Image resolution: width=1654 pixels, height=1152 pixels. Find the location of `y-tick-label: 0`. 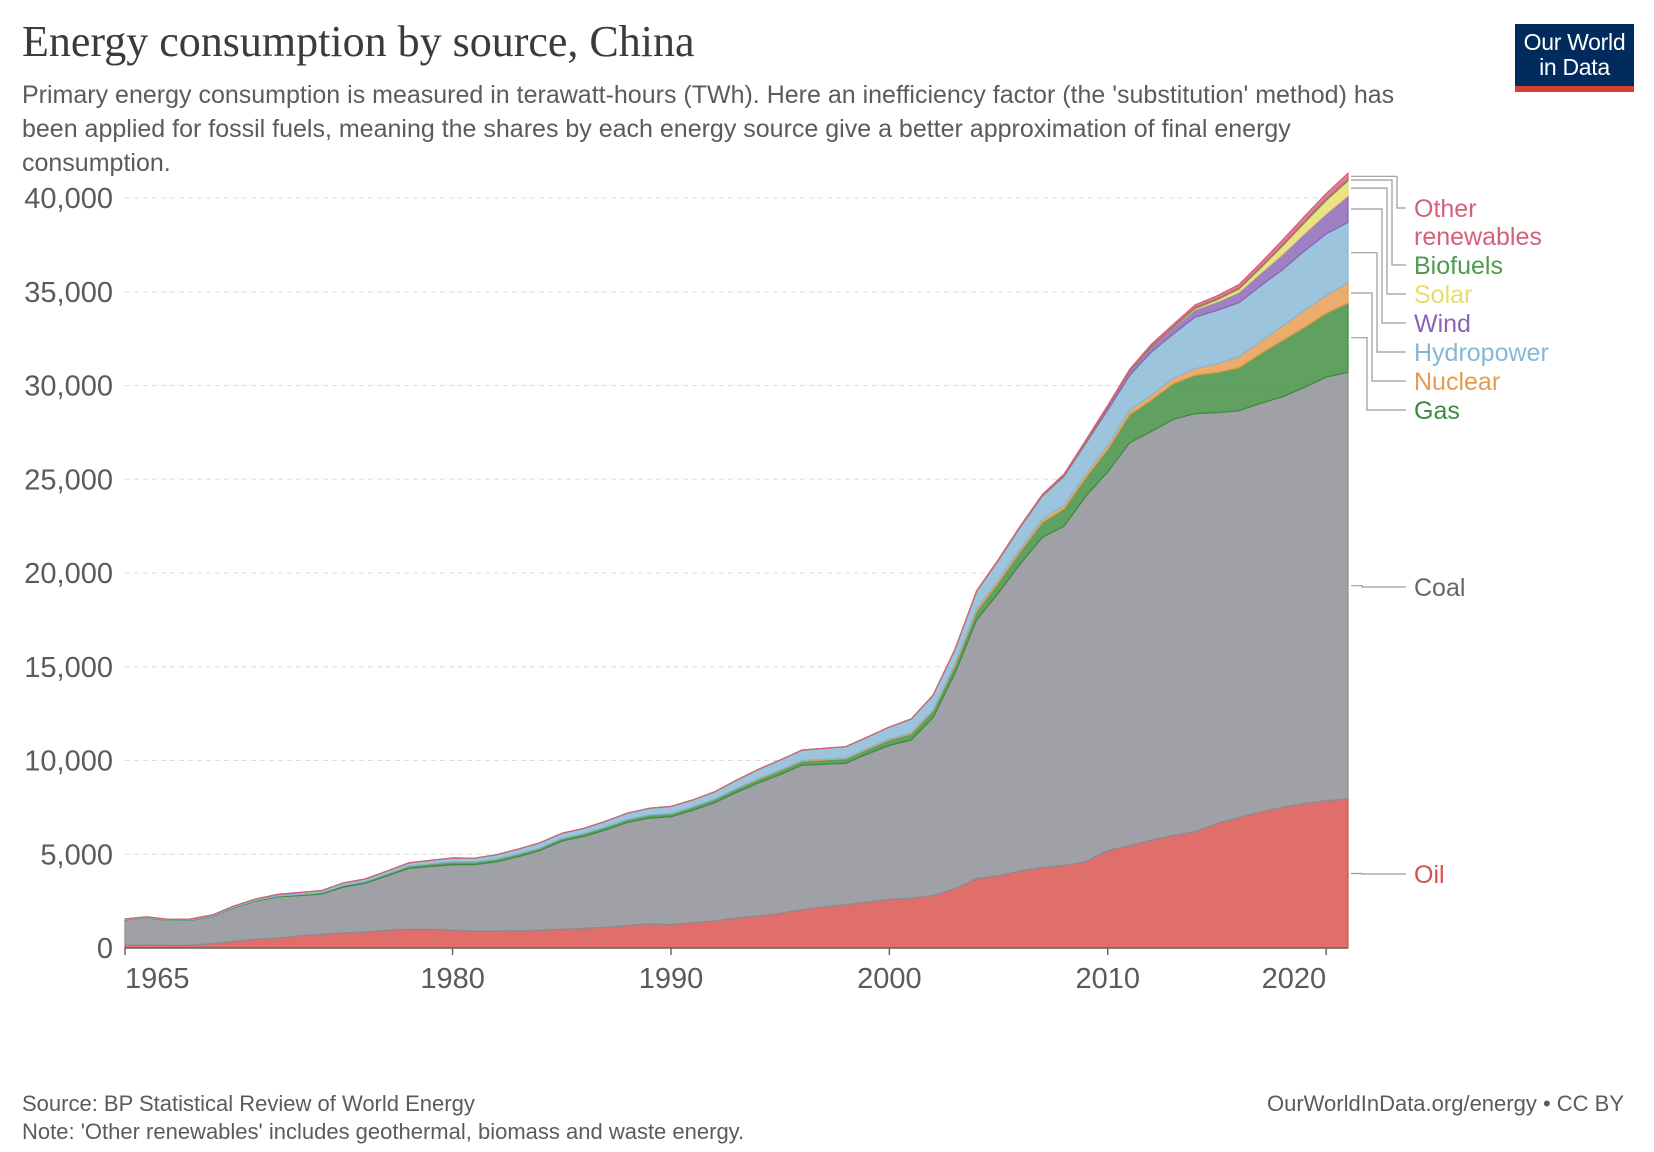

y-tick-label: 0 is located at coordinates (105, 949).